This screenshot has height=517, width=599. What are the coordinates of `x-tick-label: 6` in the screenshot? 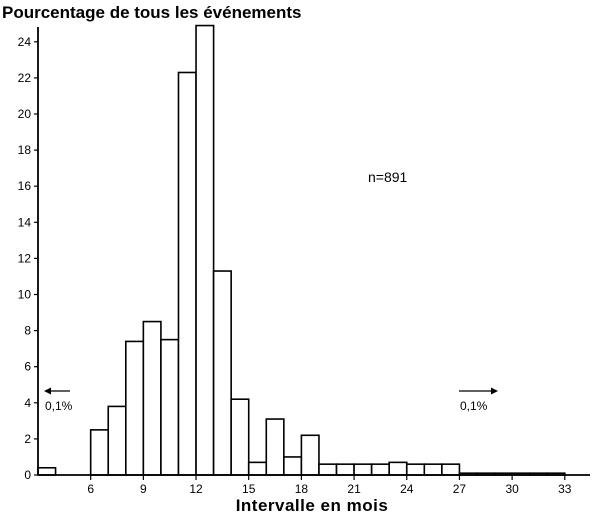 It's located at (90, 489).